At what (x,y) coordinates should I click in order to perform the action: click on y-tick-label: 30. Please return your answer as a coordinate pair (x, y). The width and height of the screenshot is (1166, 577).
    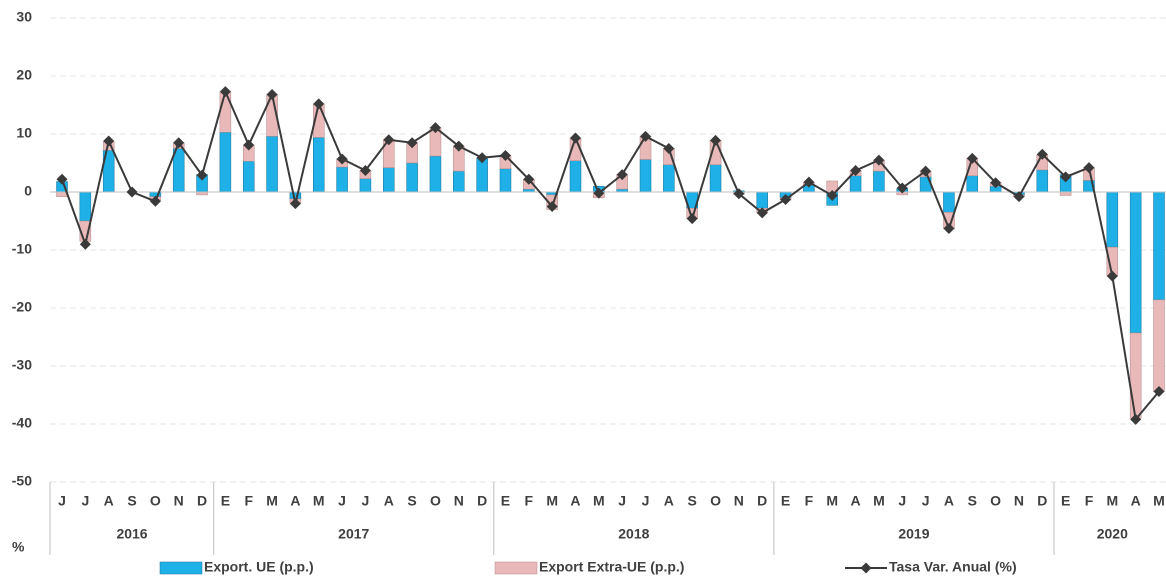
    Looking at the image, I should click on (24, 17).